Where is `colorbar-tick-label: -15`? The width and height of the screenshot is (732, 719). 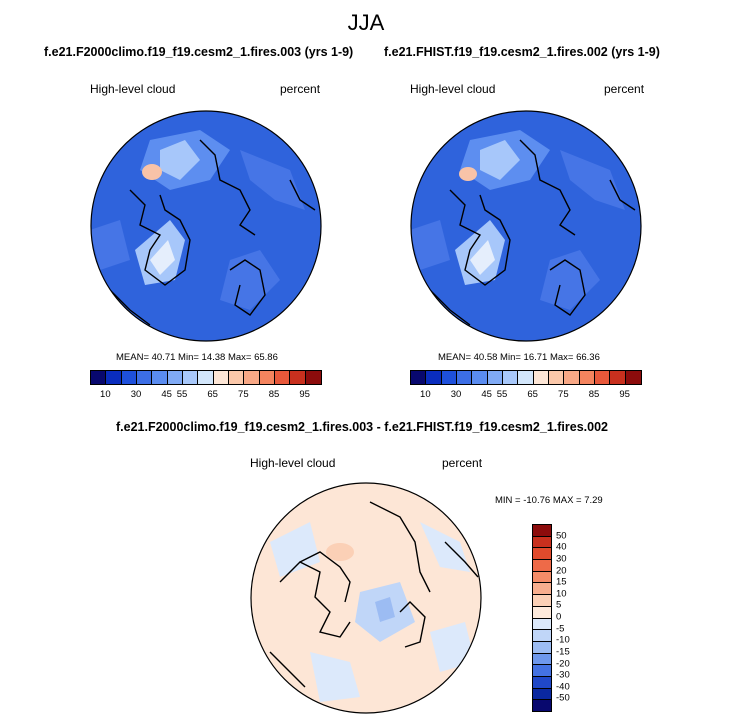
colorbar-tick-label: -15 is located at coordinates (563, 652).